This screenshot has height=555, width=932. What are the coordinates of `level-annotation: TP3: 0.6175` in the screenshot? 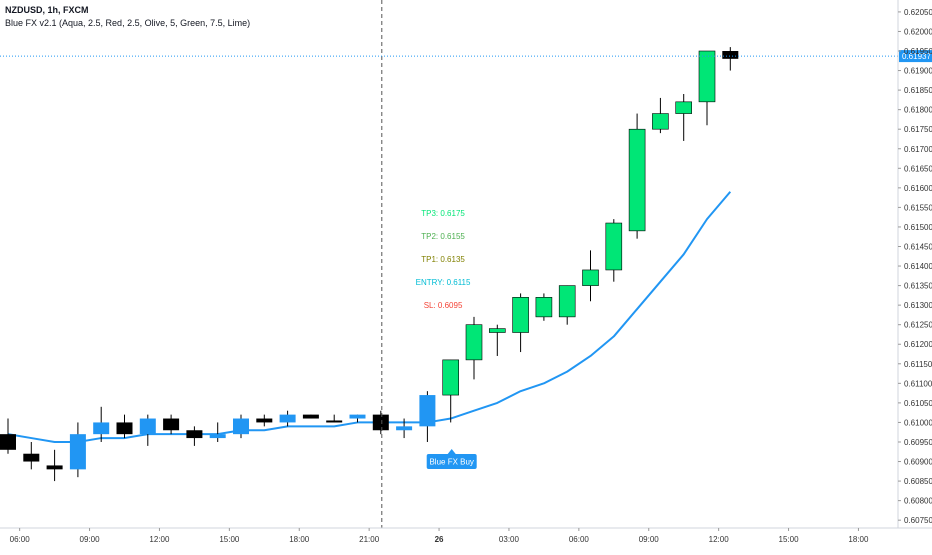 It's located at (443, 213).